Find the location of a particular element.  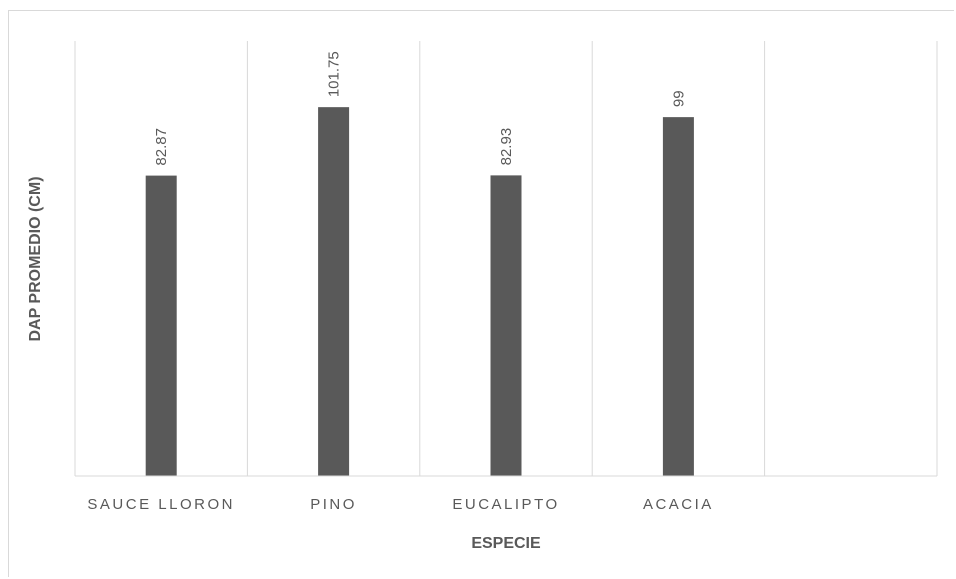

data-label: 82.93 is located at coordinates (506, 147).